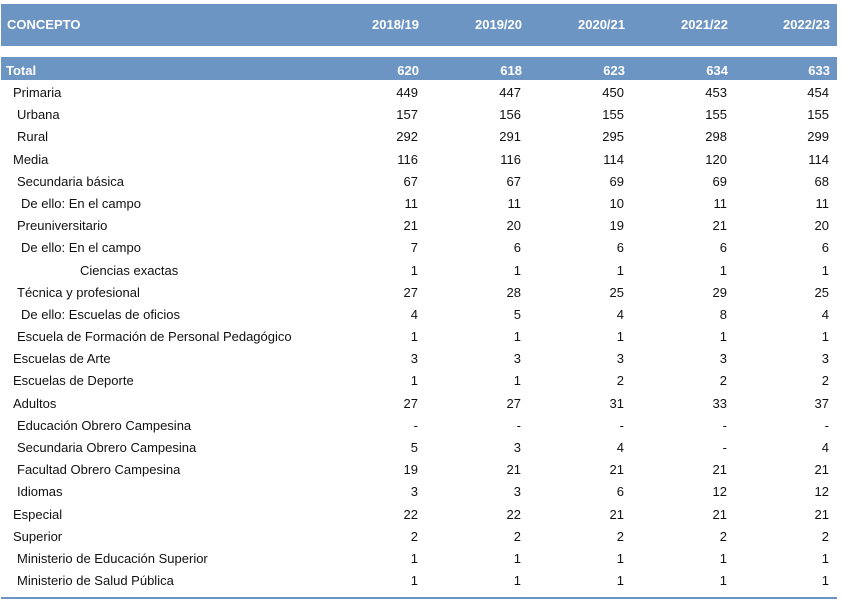 The image size is (843, 602). I want to click on row-value: 156, so click(510, 115).